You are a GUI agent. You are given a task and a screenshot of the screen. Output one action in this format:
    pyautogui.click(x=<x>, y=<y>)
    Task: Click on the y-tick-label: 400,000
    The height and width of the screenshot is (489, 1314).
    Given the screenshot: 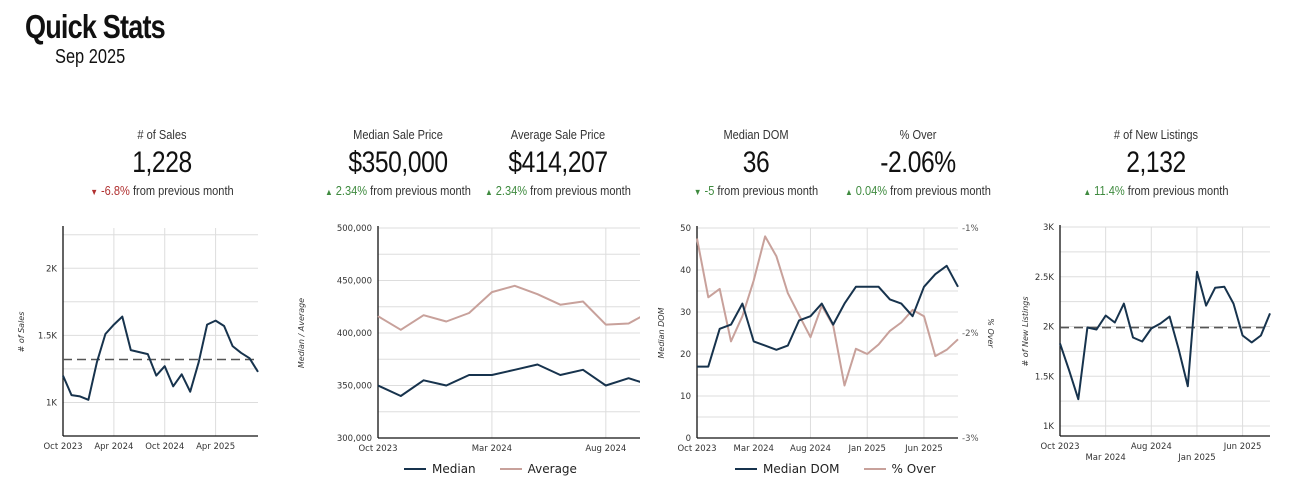 What is the action you would take?
    pyautogui.click(x=354, y=334)
    